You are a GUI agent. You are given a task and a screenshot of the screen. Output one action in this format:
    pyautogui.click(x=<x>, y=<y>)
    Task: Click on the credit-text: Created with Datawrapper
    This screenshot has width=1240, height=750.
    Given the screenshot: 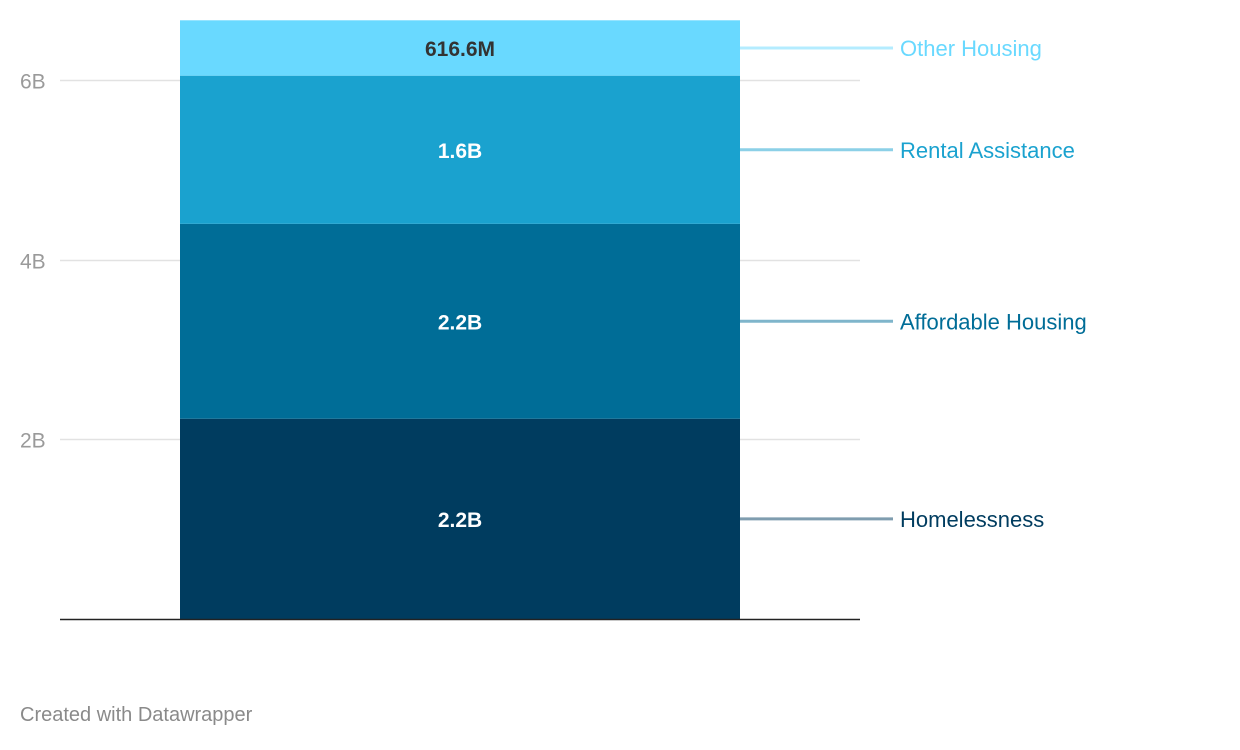 What is the action you would take?
    pyautogui.click(x=136, y=715)
    